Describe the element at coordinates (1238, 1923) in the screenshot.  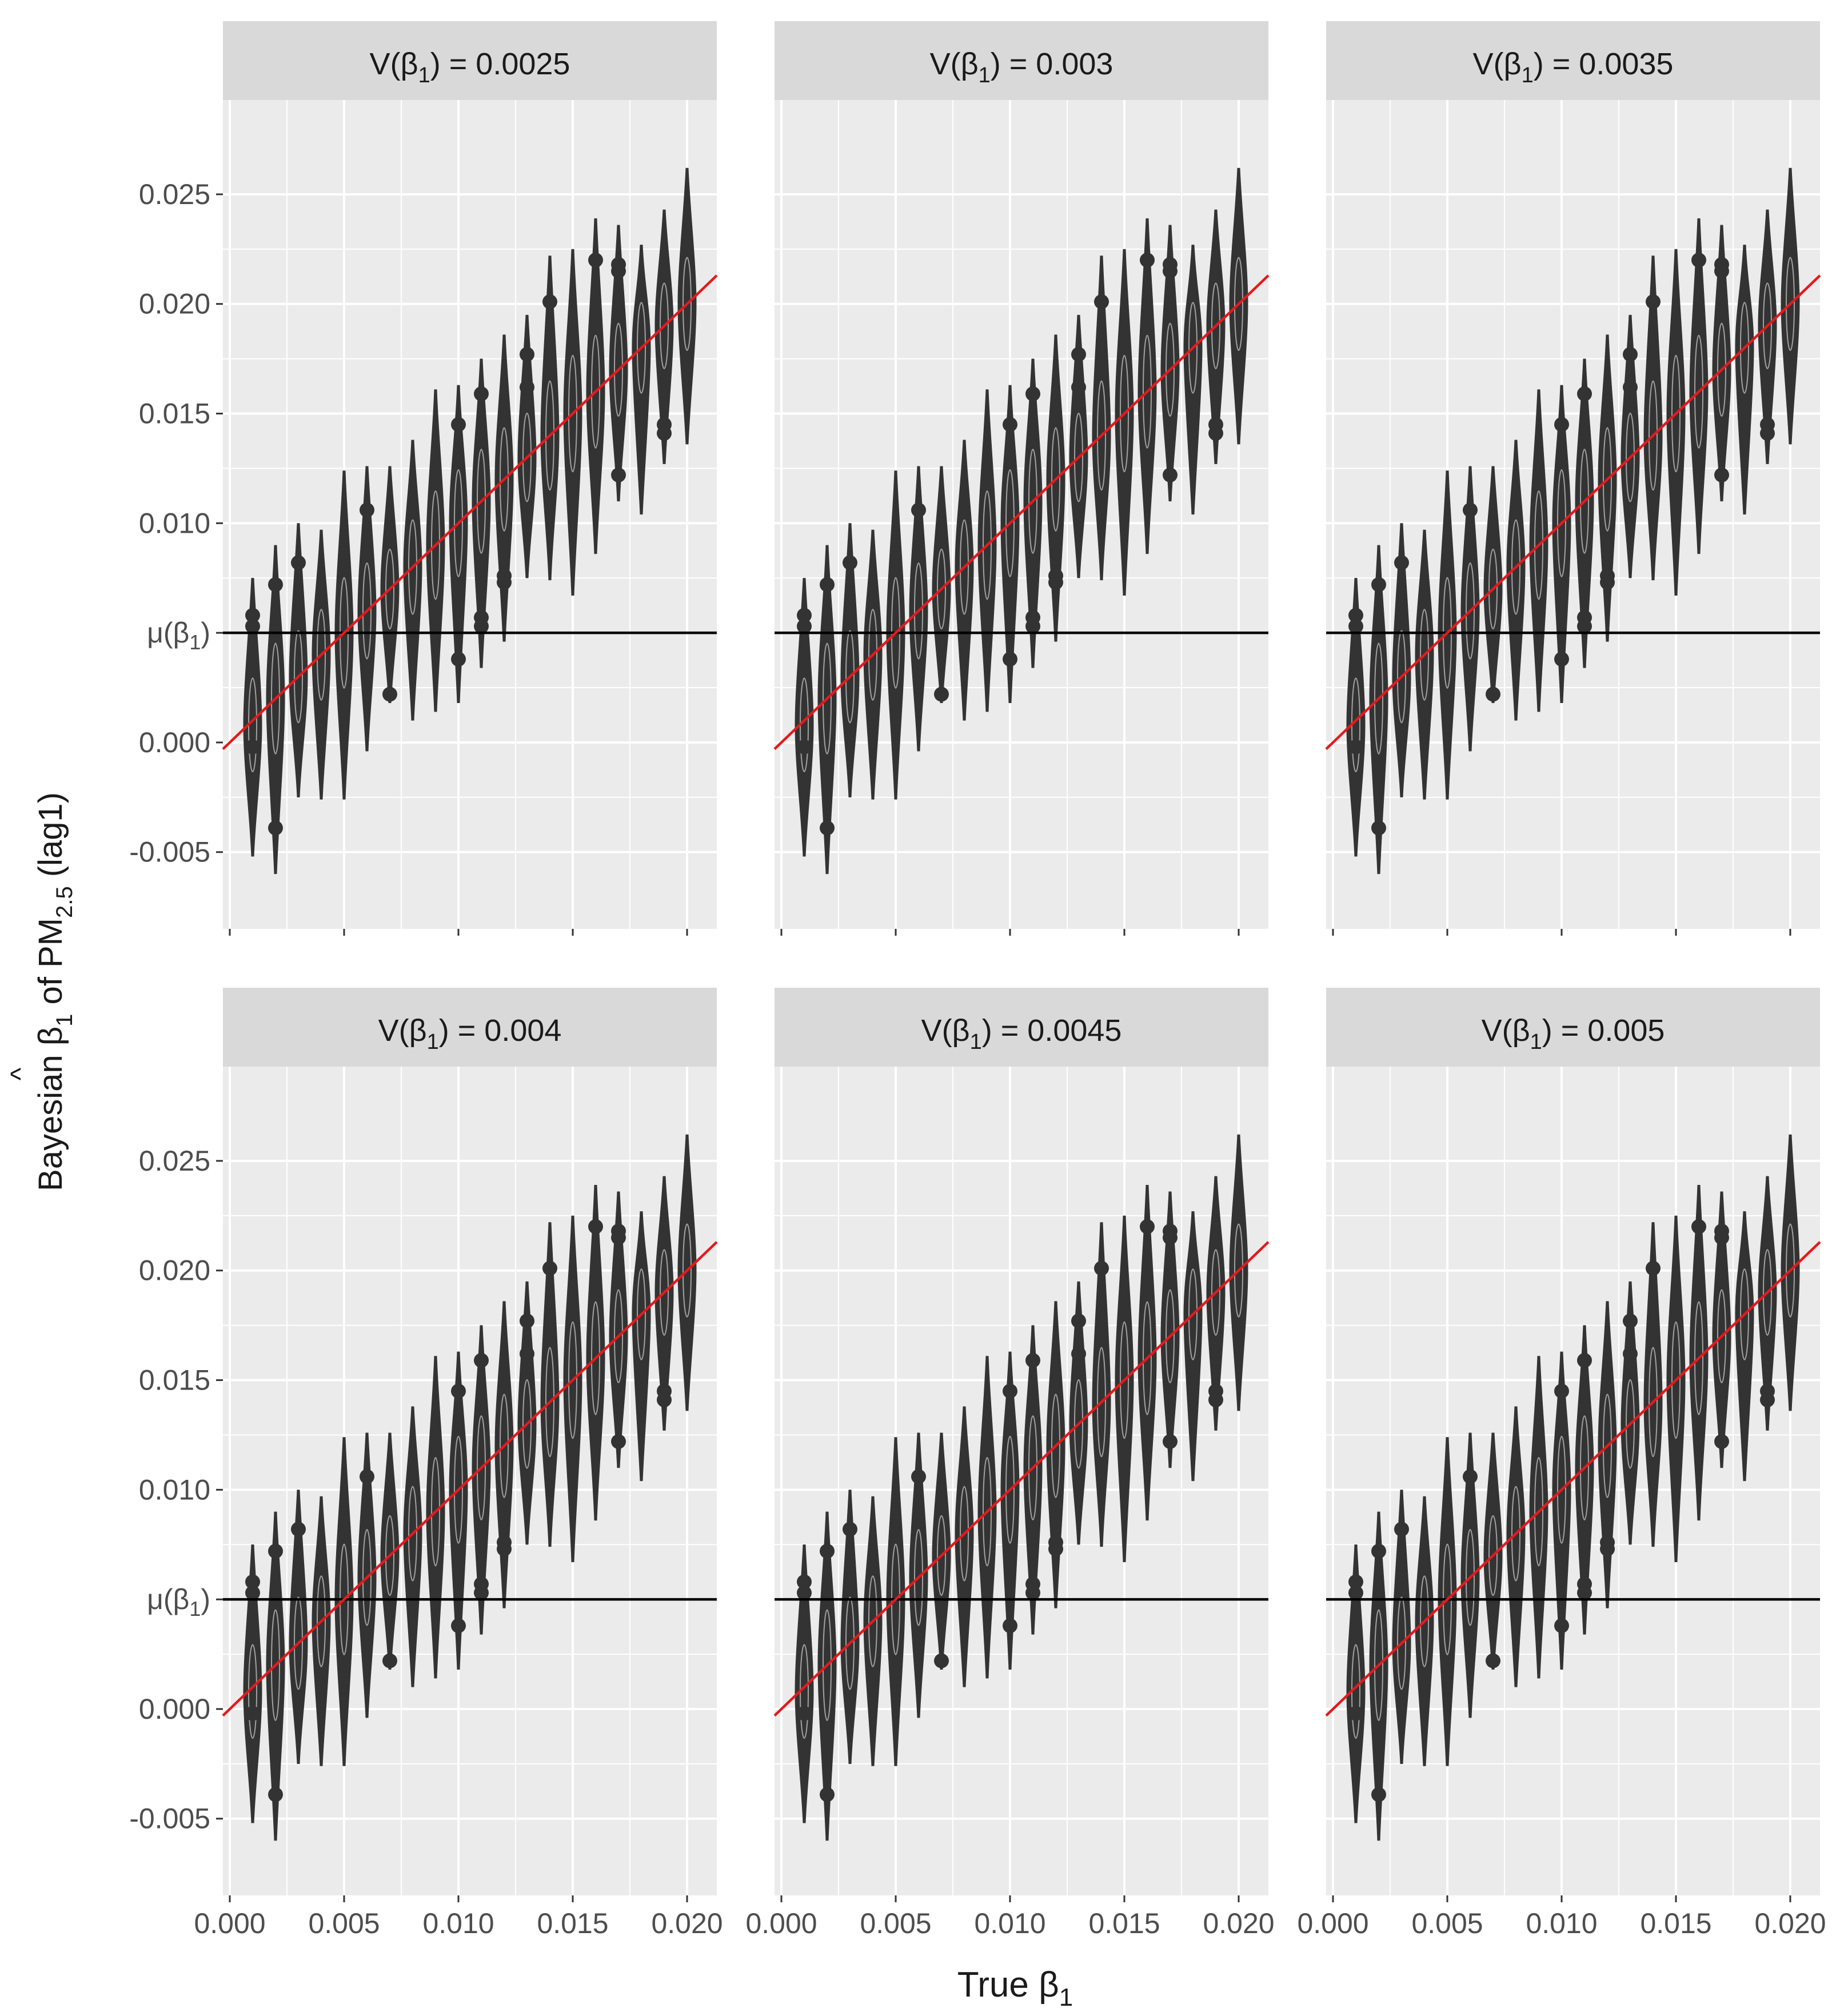
I see `x-tick-label: 0.020` at that location.